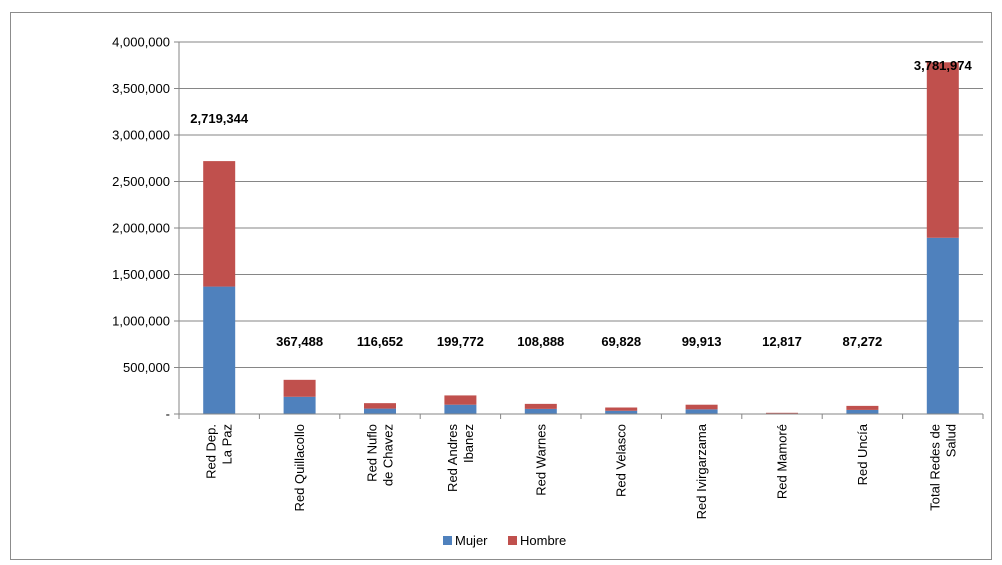 This screenshot has width=1002, height=565. Describe the element at coordinates (540, 341) in the screenshot. I see `total-data-label: 108,888` at that location.